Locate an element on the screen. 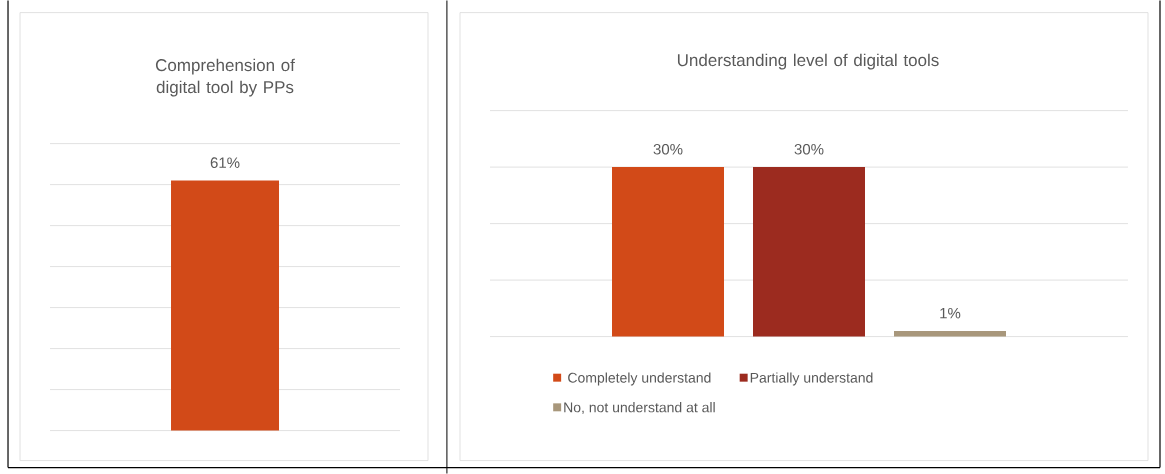  data-label: 61% is located at coordinates (225, 162).